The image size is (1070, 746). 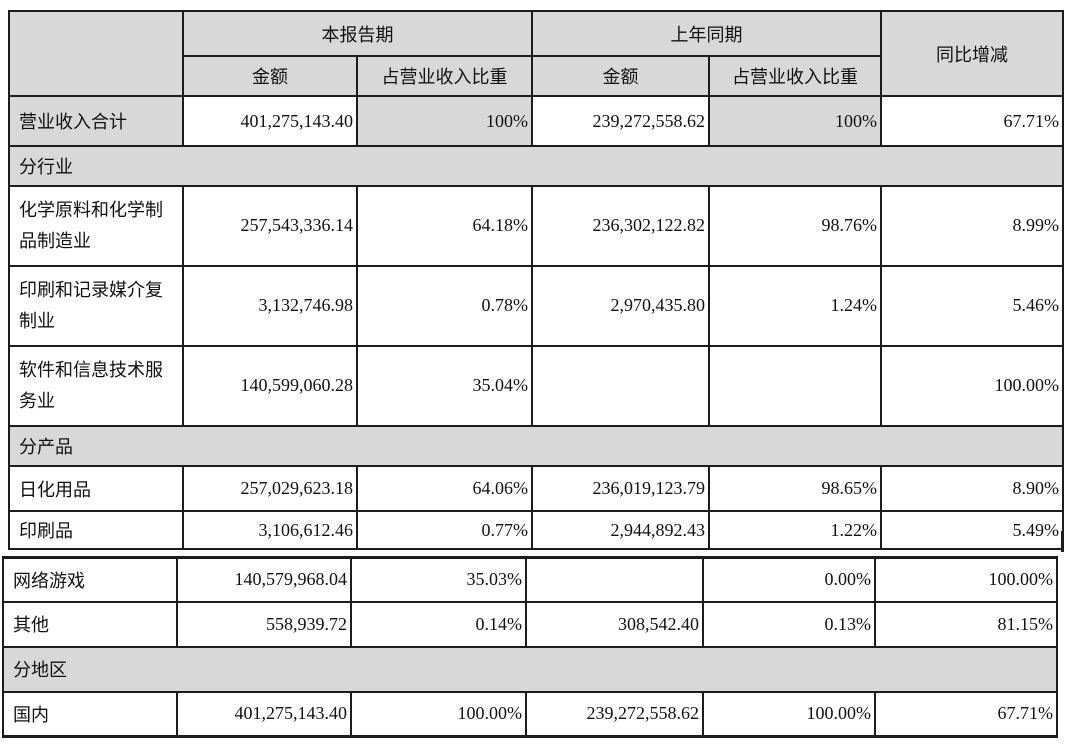 I want to click on current-share-cell: 35.03%, so click(x=438, y=579).